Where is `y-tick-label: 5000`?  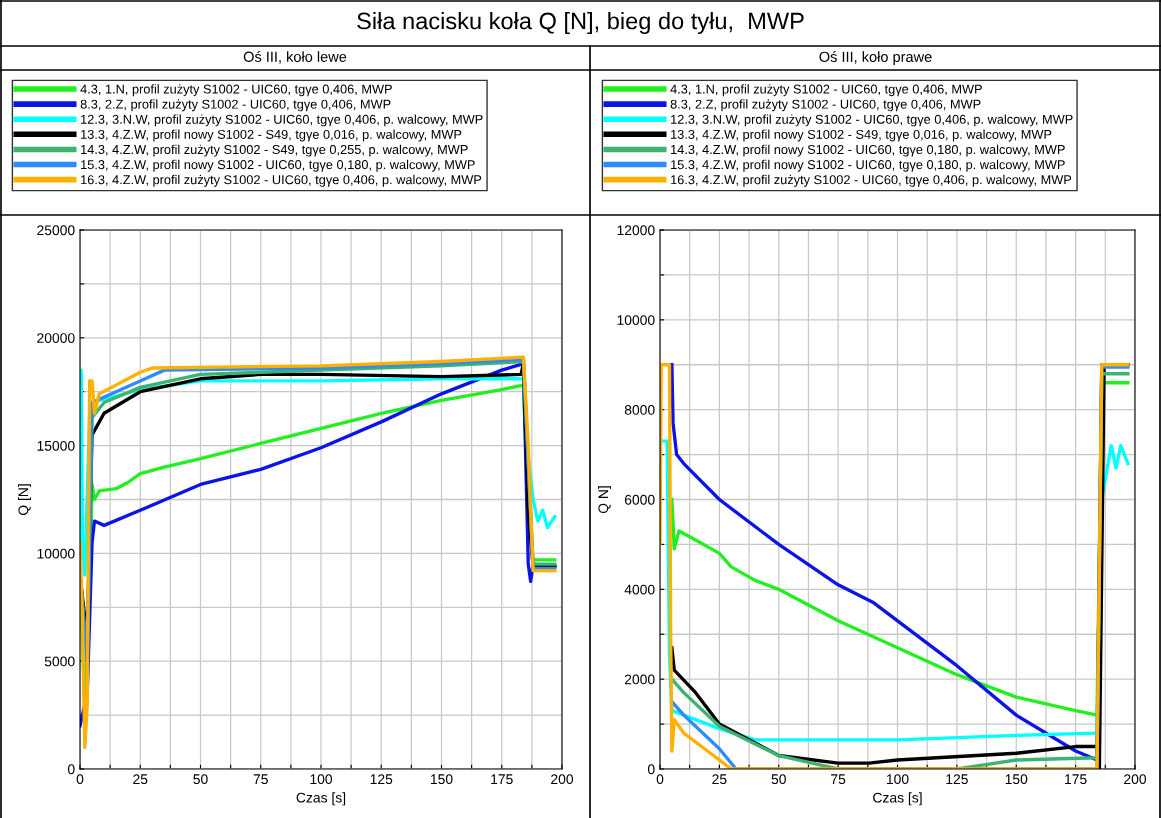 y-tick-label: 5000 is located at coordinates (59, 661).